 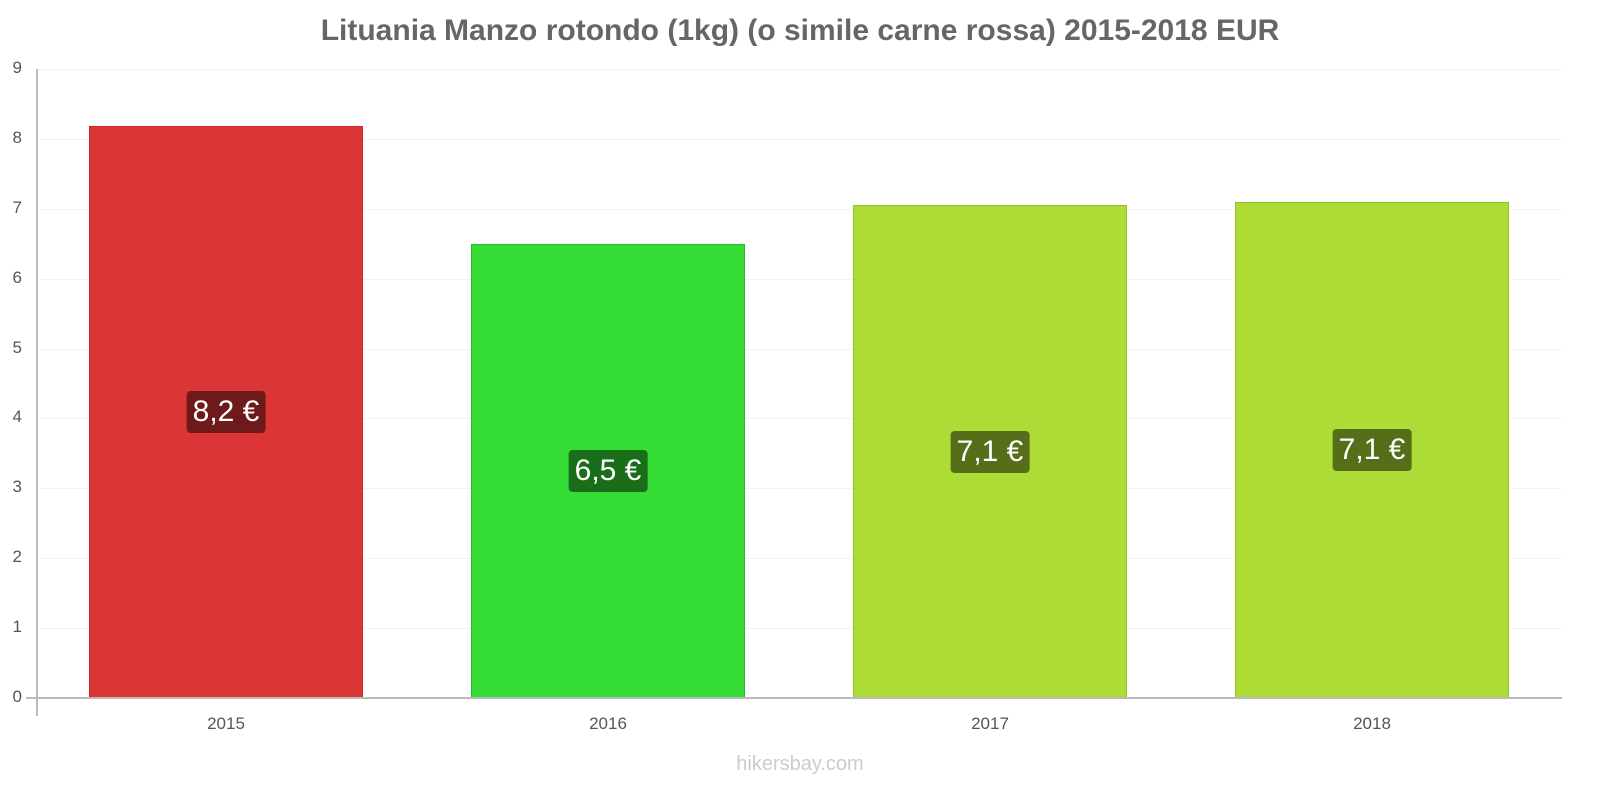 What do you see at coordinates (608, 723) in the screenshot?
I see `x-tick-label: 2016` at bounding box center [608, 723].